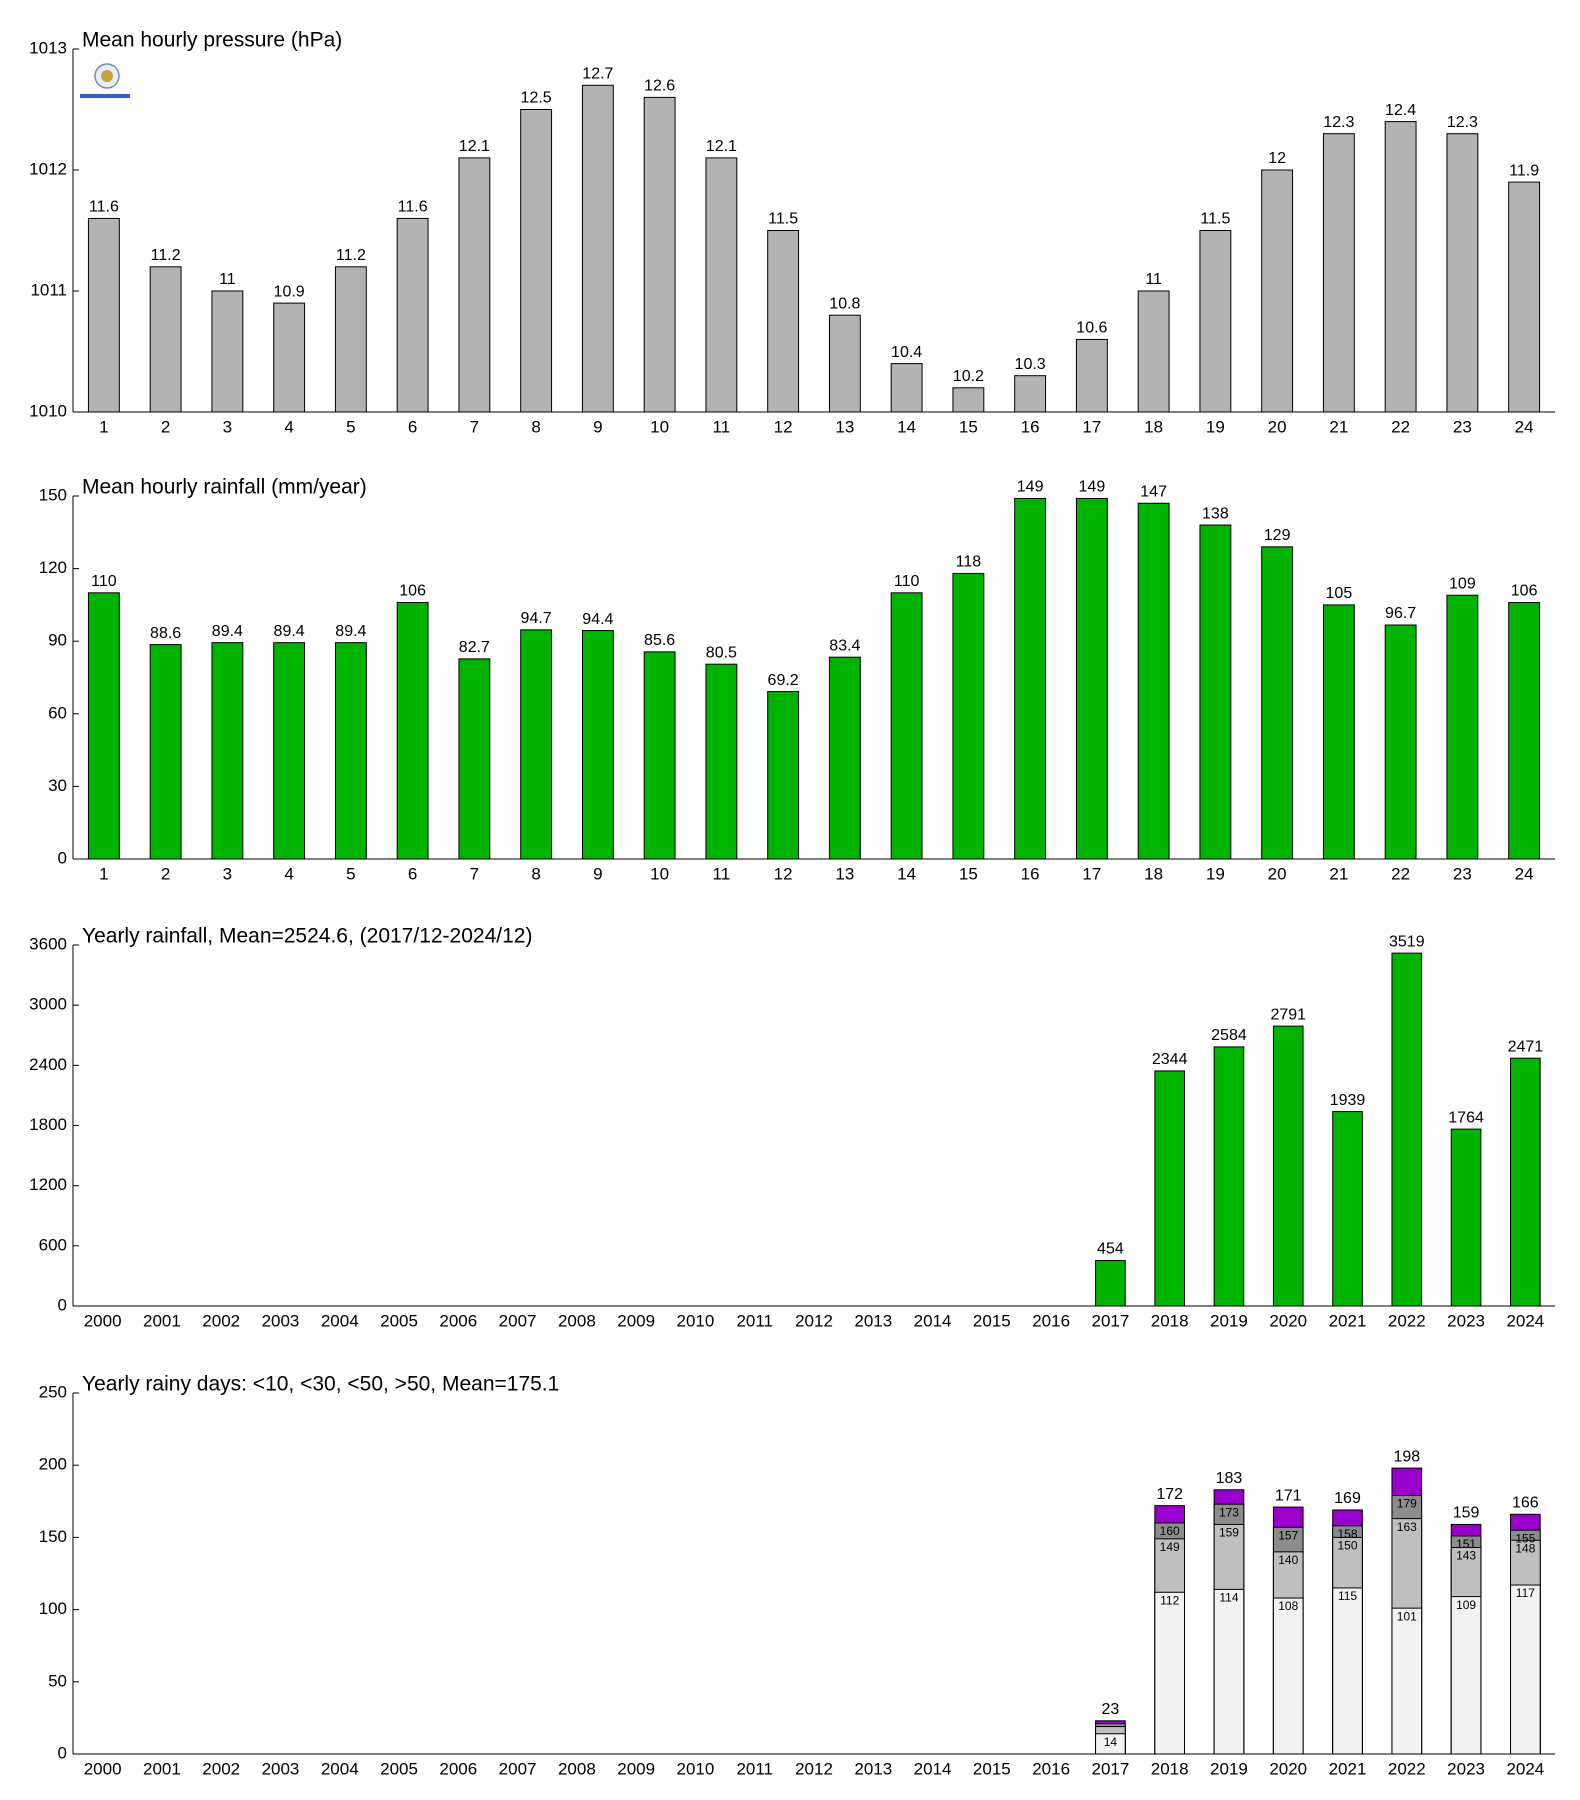  What do you see at coordinates (783, 680) in the screenshot?
I see `value-label: 69.2` at bounding box center [783, 680].